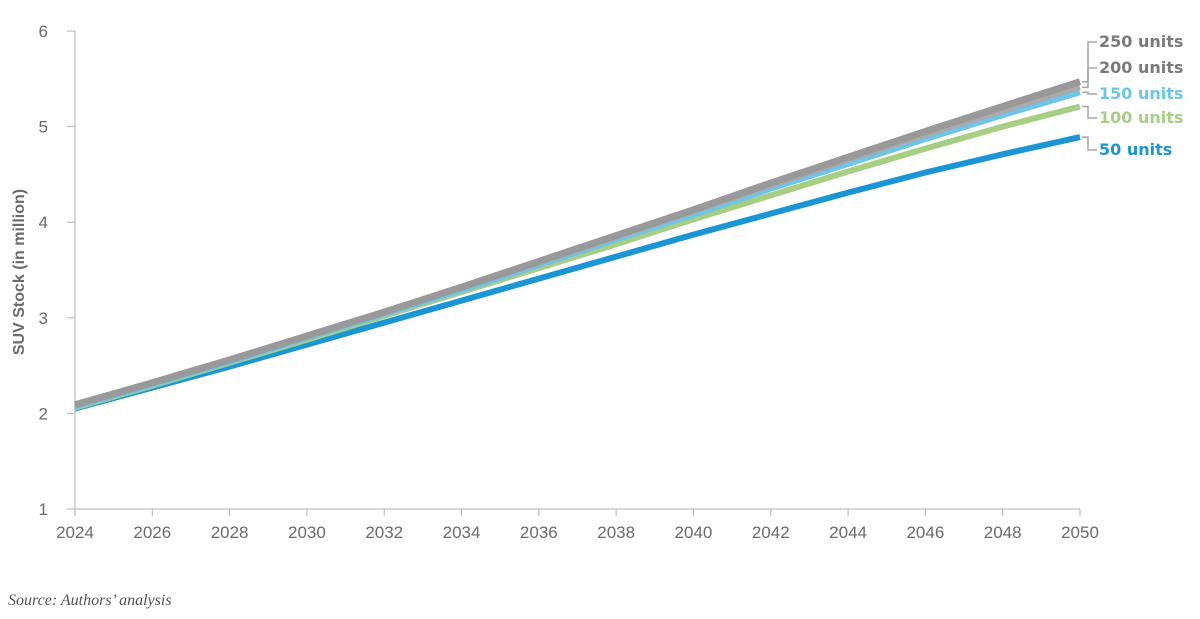 The image size is (1200, 619). What do you see at coordinates (848, 532) in the screenshot?
I see `x-tick-label: 2044` at bounding box center [848, 532].